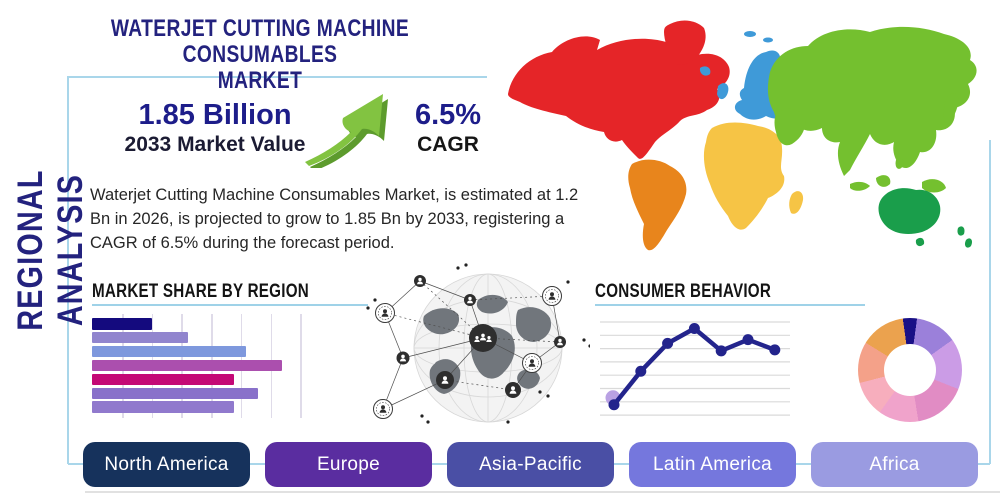 The height and width of the screenshot is (500, 1000). Describe the element at coordinates (744, 176) in the screenshot. I see `map-africa` at that location.